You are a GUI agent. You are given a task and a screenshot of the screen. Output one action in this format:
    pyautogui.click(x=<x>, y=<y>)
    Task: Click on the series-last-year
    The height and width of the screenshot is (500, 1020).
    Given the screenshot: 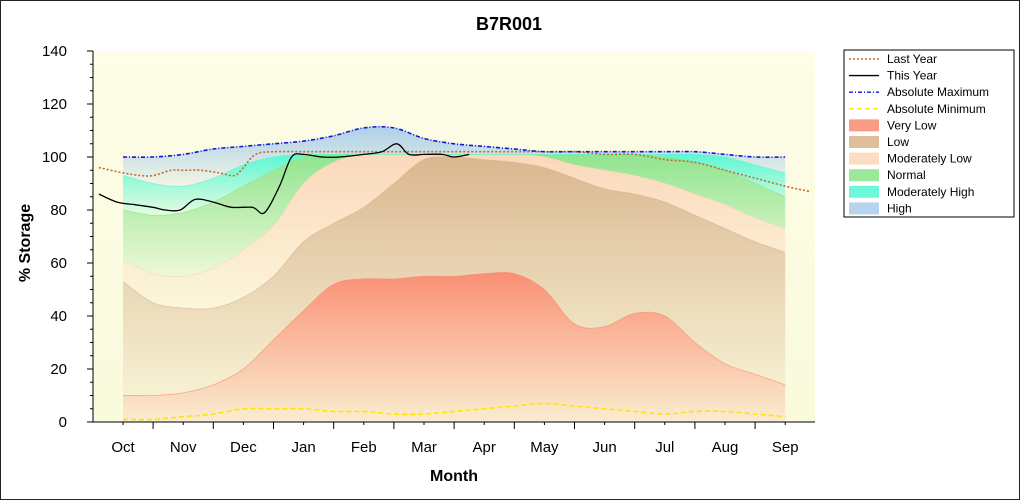 What is the action you would take?
    pyautogui.click(x=454, y=171)
    